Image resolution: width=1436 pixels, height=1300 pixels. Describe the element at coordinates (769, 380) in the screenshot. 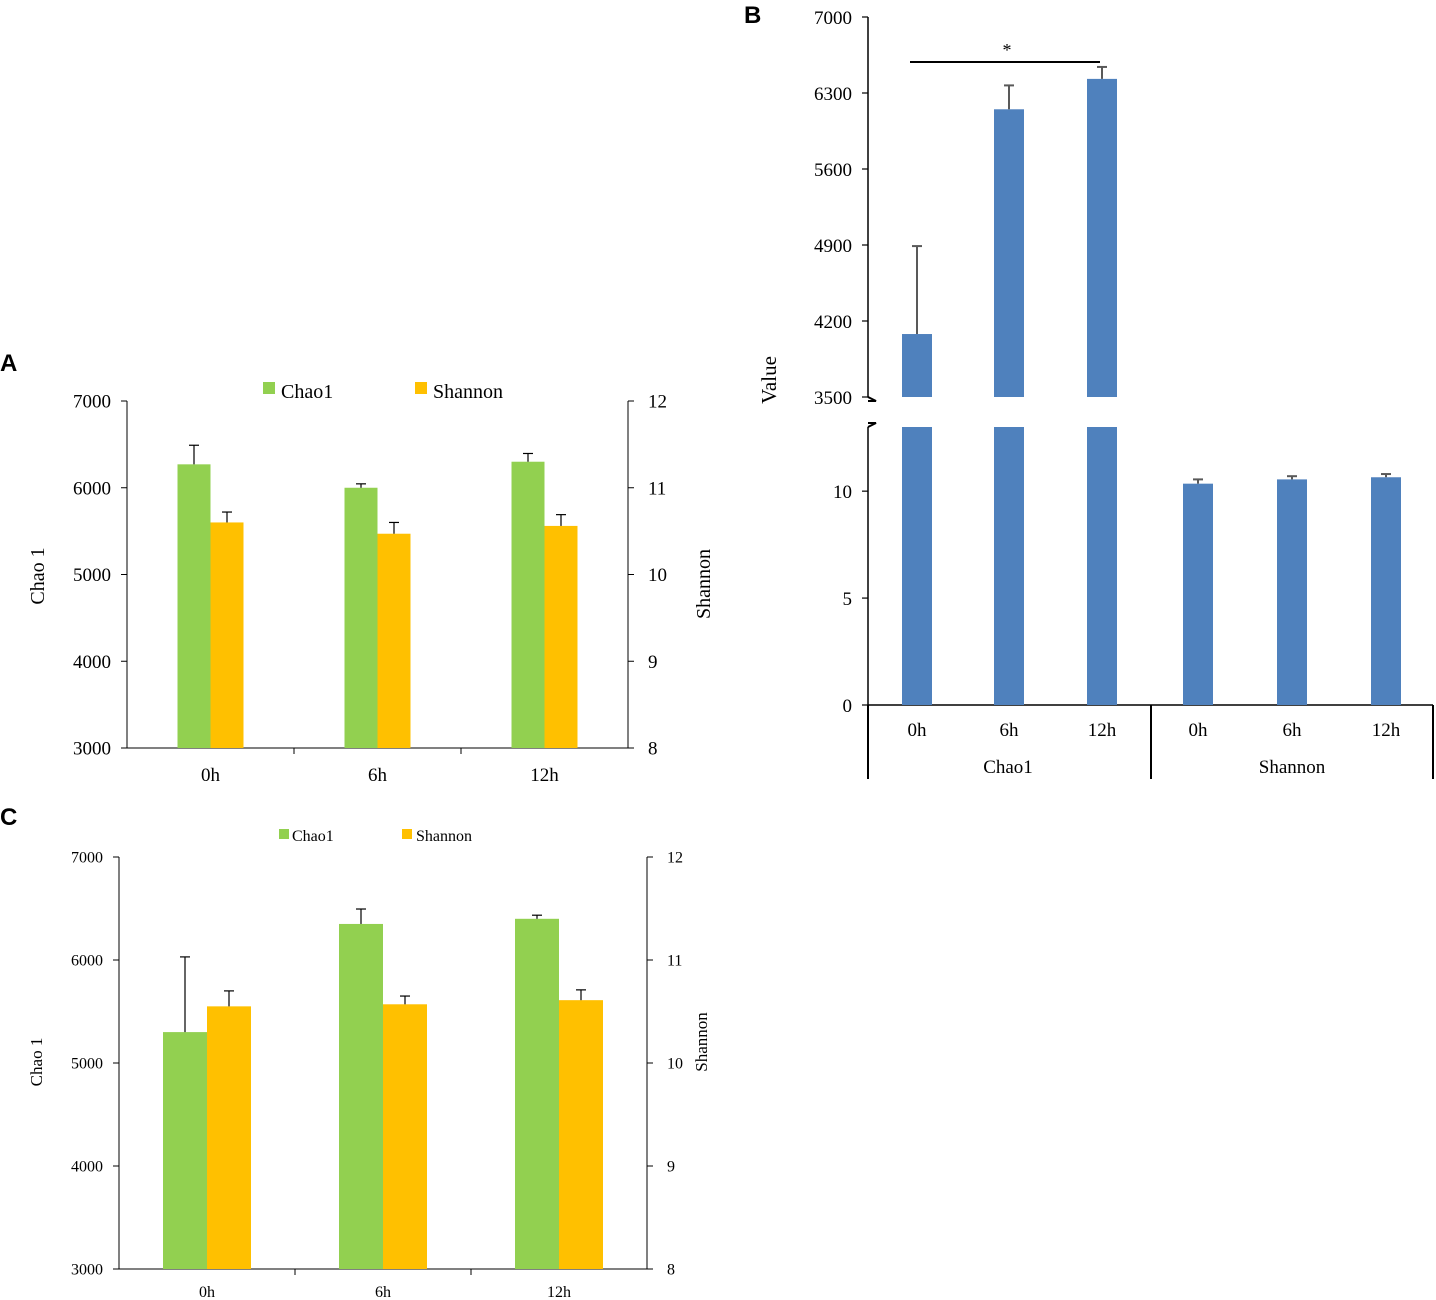

I see `panel-b-ylabel: Value` at that location.